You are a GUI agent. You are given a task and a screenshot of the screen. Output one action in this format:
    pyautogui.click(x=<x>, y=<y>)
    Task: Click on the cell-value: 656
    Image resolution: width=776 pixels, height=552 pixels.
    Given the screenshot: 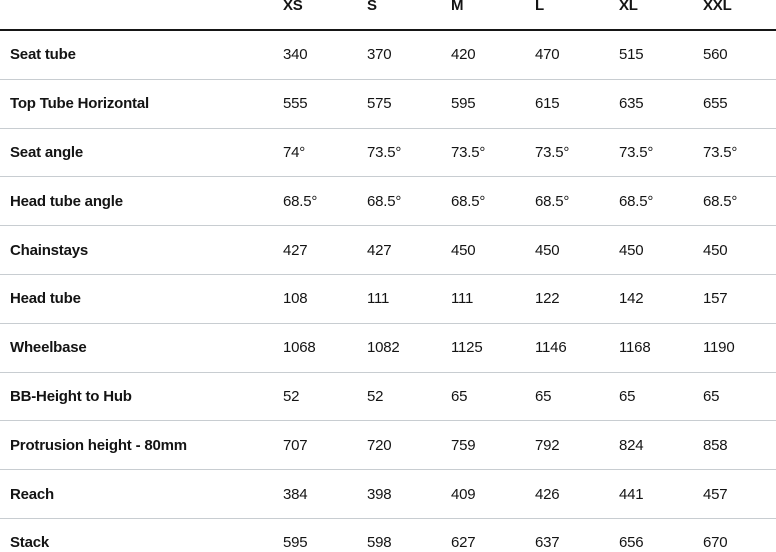 What is the action you would take?
    pyautogui.click(x=631, y=543)
    